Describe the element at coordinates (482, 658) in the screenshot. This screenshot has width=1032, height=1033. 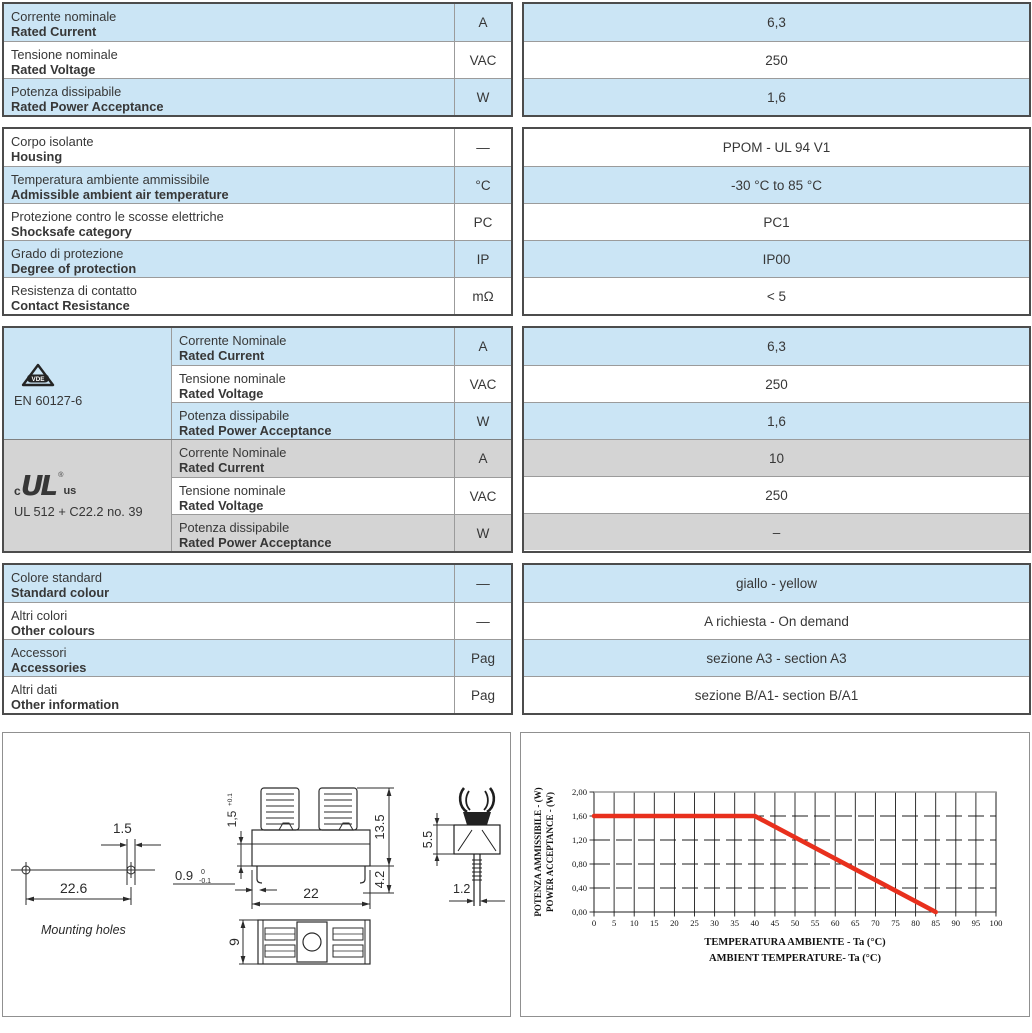
I see `unit-label: Pag` at that location.